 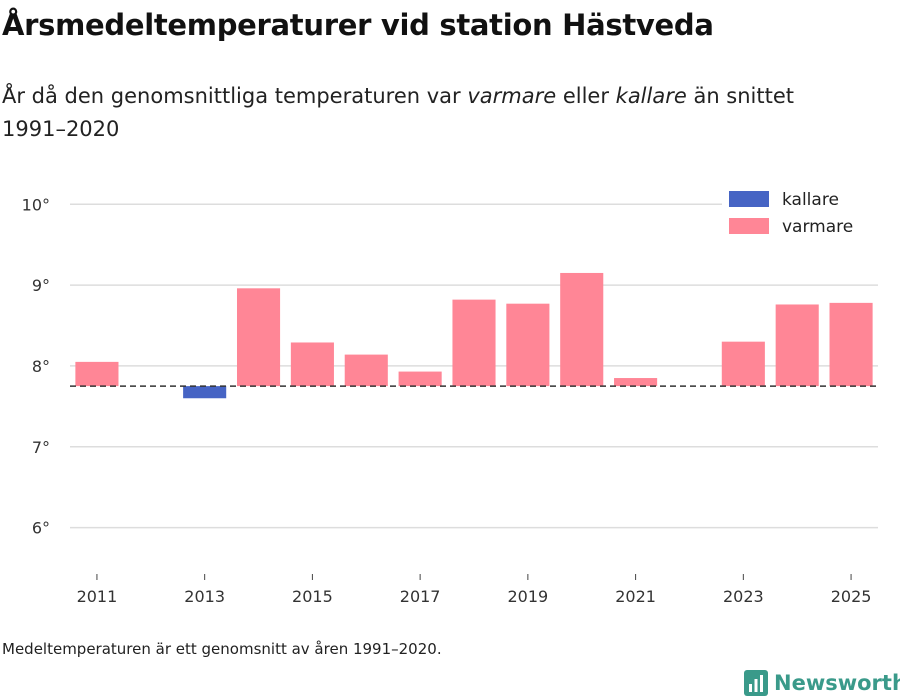 I want to click on y-tick-label: 7°, so click(x=41, y=447).